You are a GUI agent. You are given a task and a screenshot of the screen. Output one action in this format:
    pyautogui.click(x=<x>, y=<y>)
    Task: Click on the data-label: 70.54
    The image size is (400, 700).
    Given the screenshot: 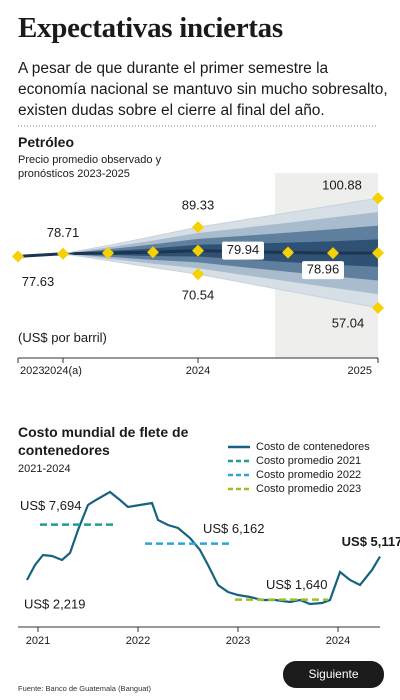 What is the action you would take?
    pyautogui.click(x=198, y=295)
    